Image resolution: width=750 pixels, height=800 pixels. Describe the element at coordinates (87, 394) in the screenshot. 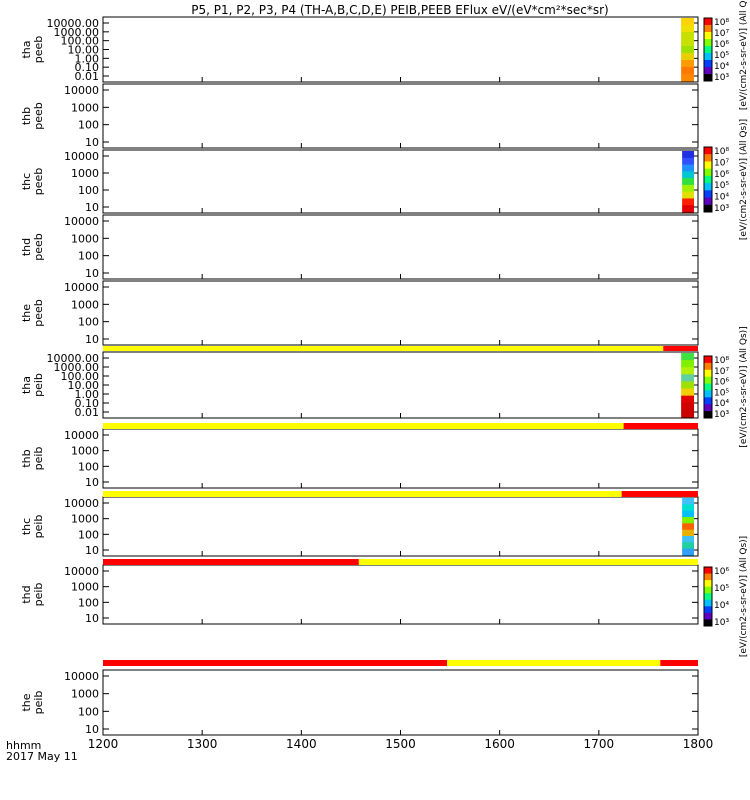

I see `y-tick-label: 1.00` at that location.